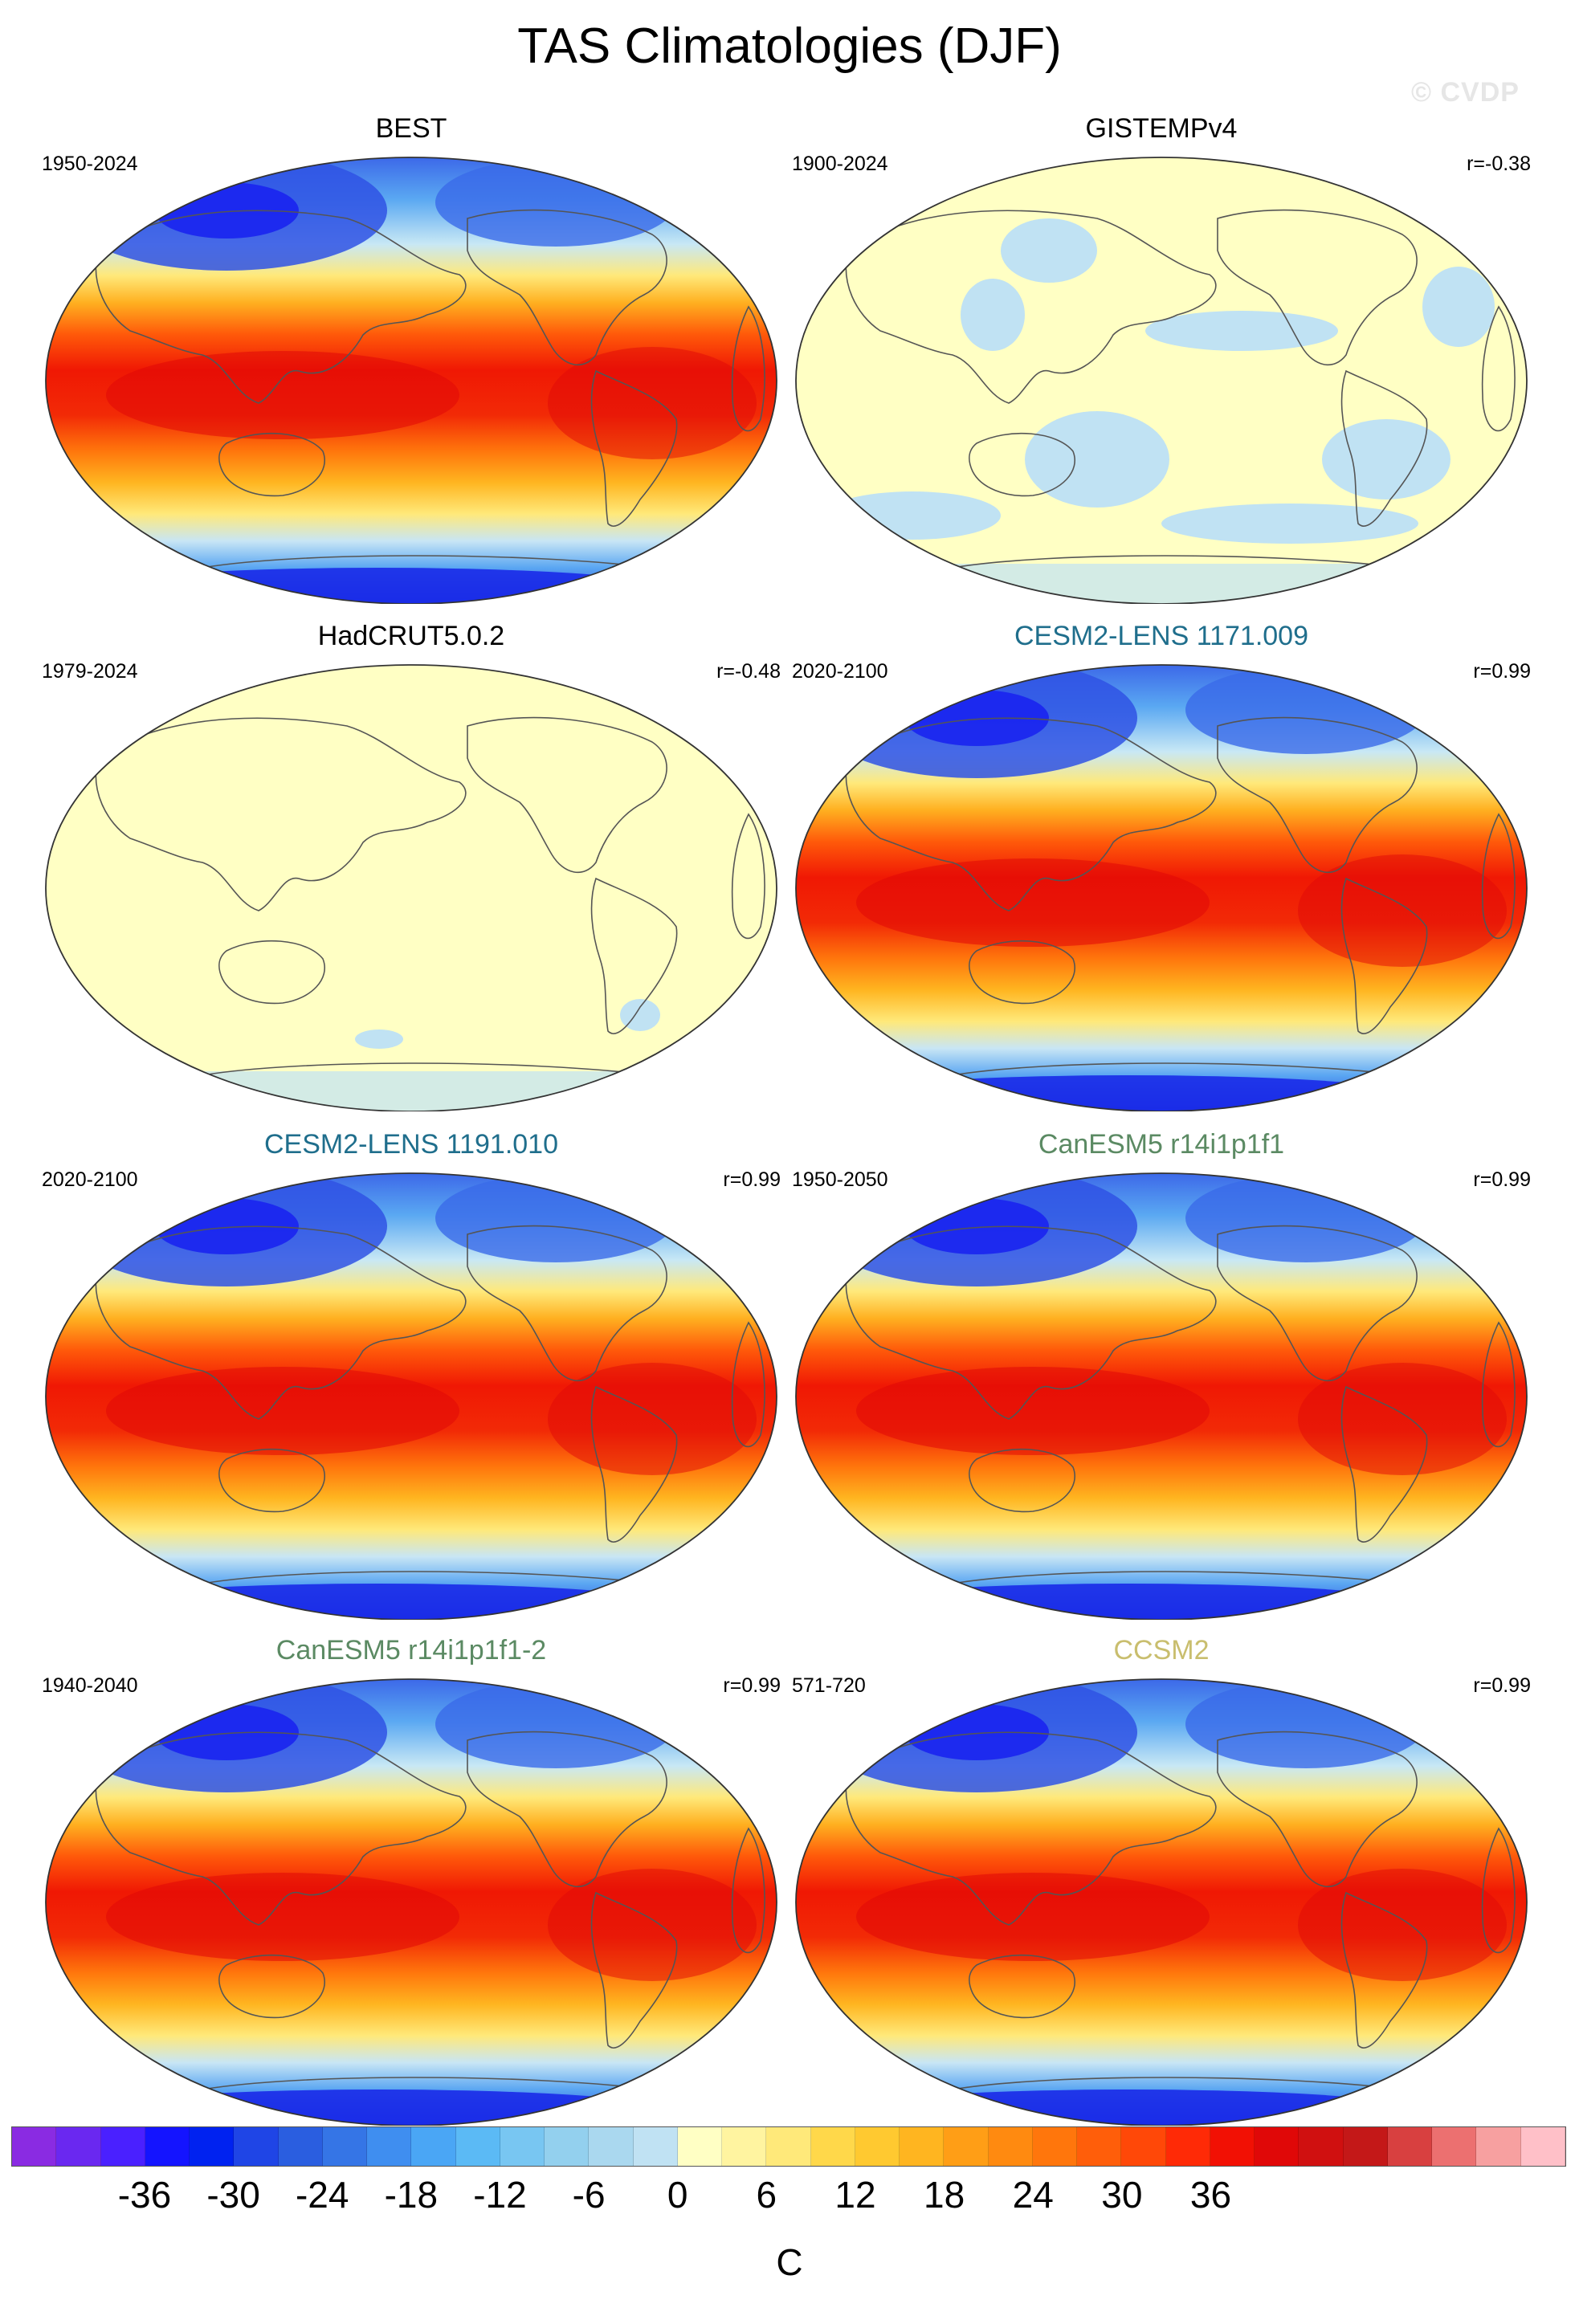 The image size is (1579, 2324). I want to click on map-panel: CanESM5 r14i1p1f1-2 1940-2040 r=0.99, so click(411, 1880).